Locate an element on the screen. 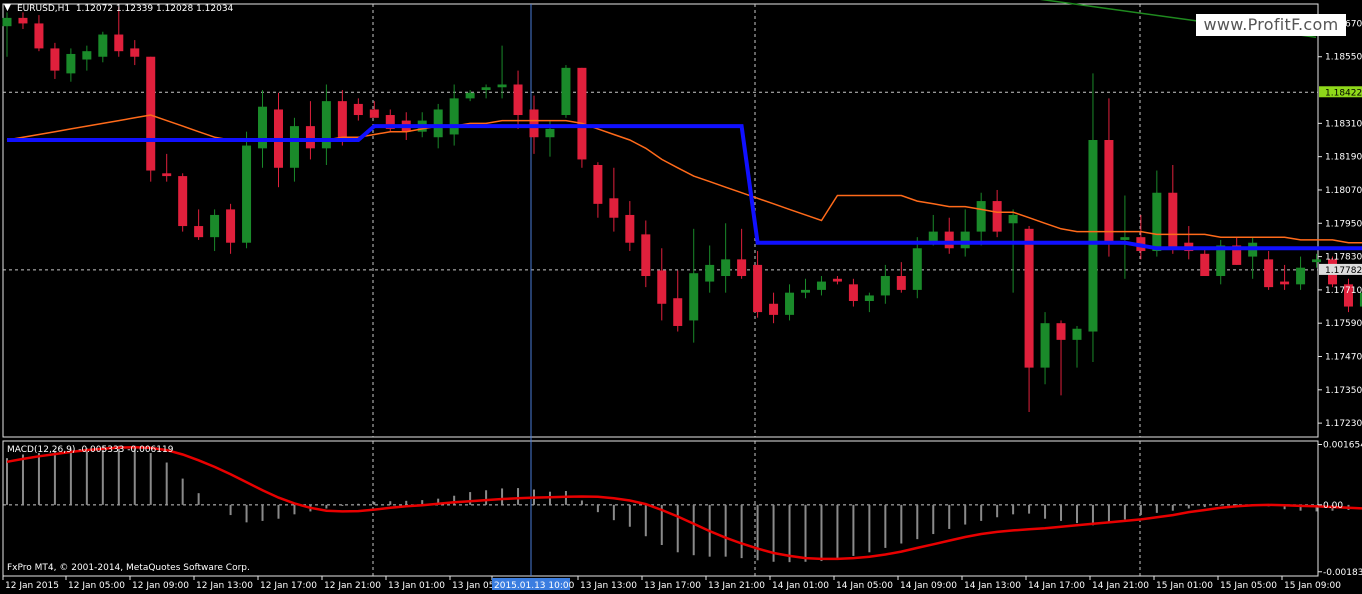 Image resolution: width=1362 pixels, height=594 pixels. y-tick-label: 1.18550 is located at coordinates (1343, 58).